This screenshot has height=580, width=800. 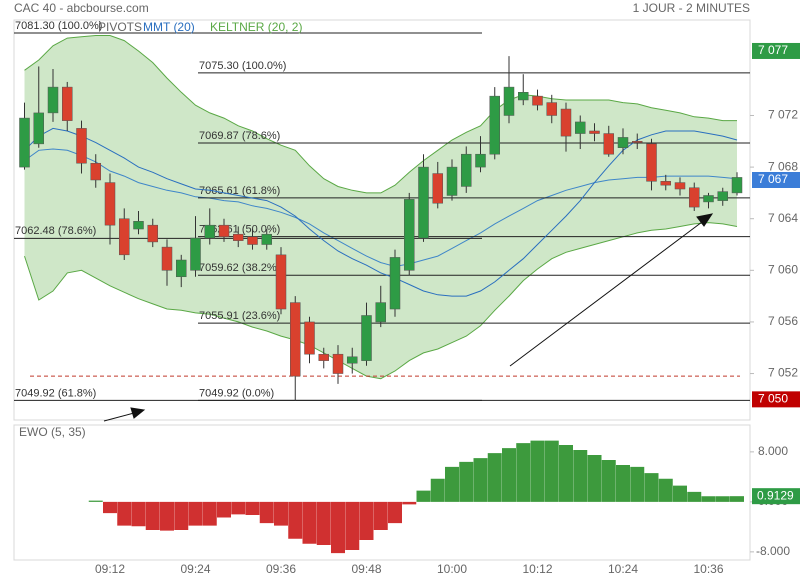 I want to click on x-tick-label: 09:36, so click(x=281, y=569).